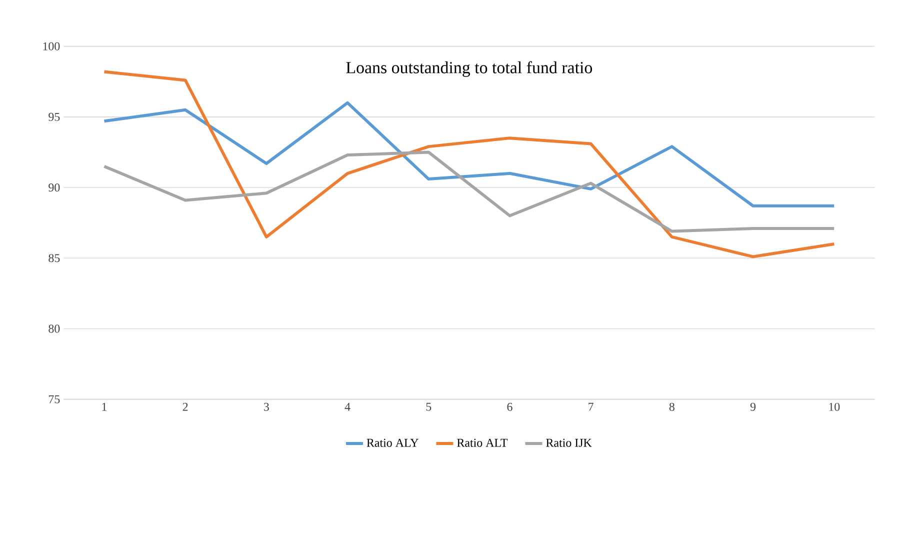 The image size is (910, 549). I want to click on y-tick-label: 85, so click(54, 258).